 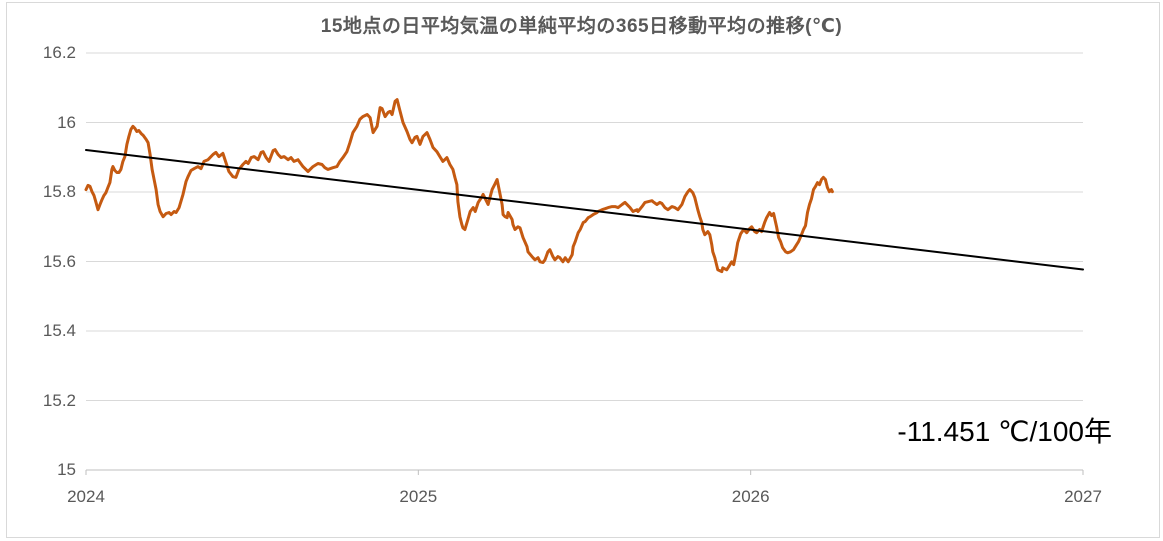 I want to click on x-tick-label: 2026, so click(x=750, y=496).